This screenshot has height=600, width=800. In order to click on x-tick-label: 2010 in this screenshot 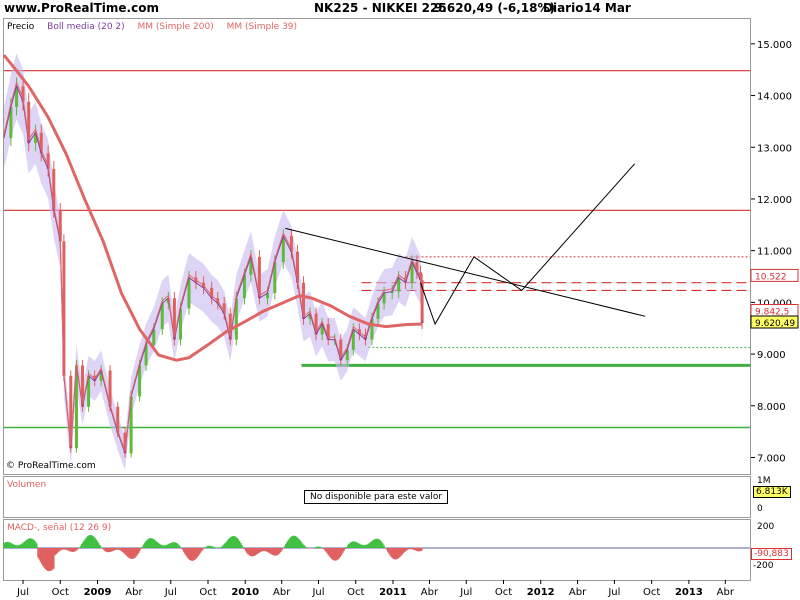, I will do `click(245, 592)`.